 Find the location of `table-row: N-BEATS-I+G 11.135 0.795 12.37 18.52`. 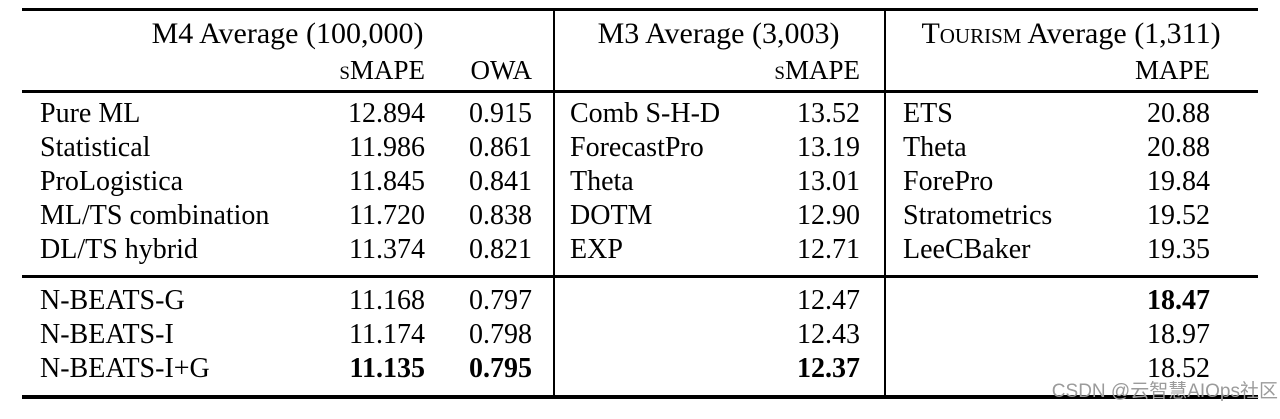

table-row: N-BEATS-I+G 11.135 0.795 12.37 18.52 is located at coordinates (640, 369).